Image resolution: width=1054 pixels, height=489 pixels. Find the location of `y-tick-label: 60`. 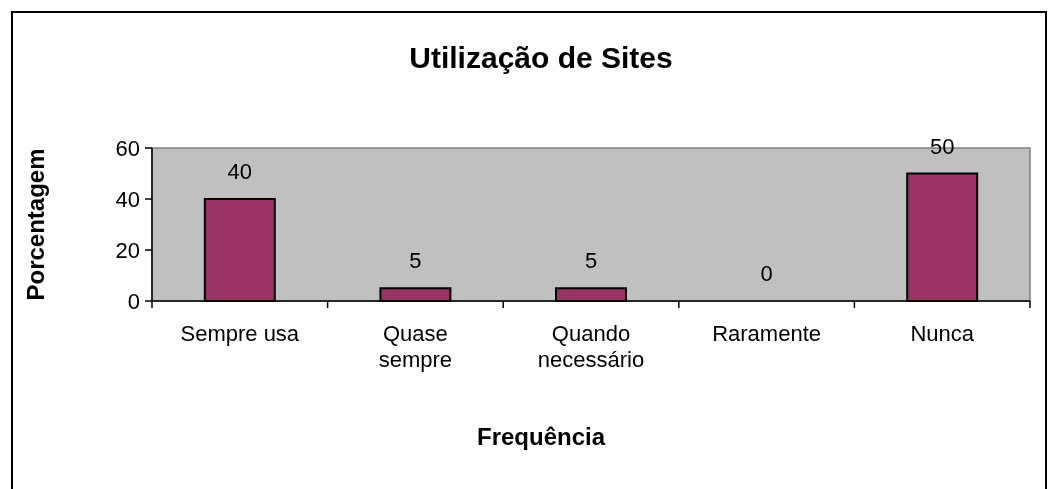

y-tick-label: 60 is located at coordinates (127, 148).